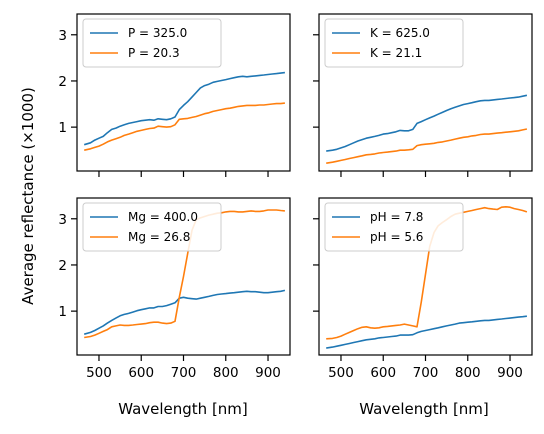  Describe the element at coordinates (157, 33) in the screenshot. I see `legend-label: P = 325.0` at that location.